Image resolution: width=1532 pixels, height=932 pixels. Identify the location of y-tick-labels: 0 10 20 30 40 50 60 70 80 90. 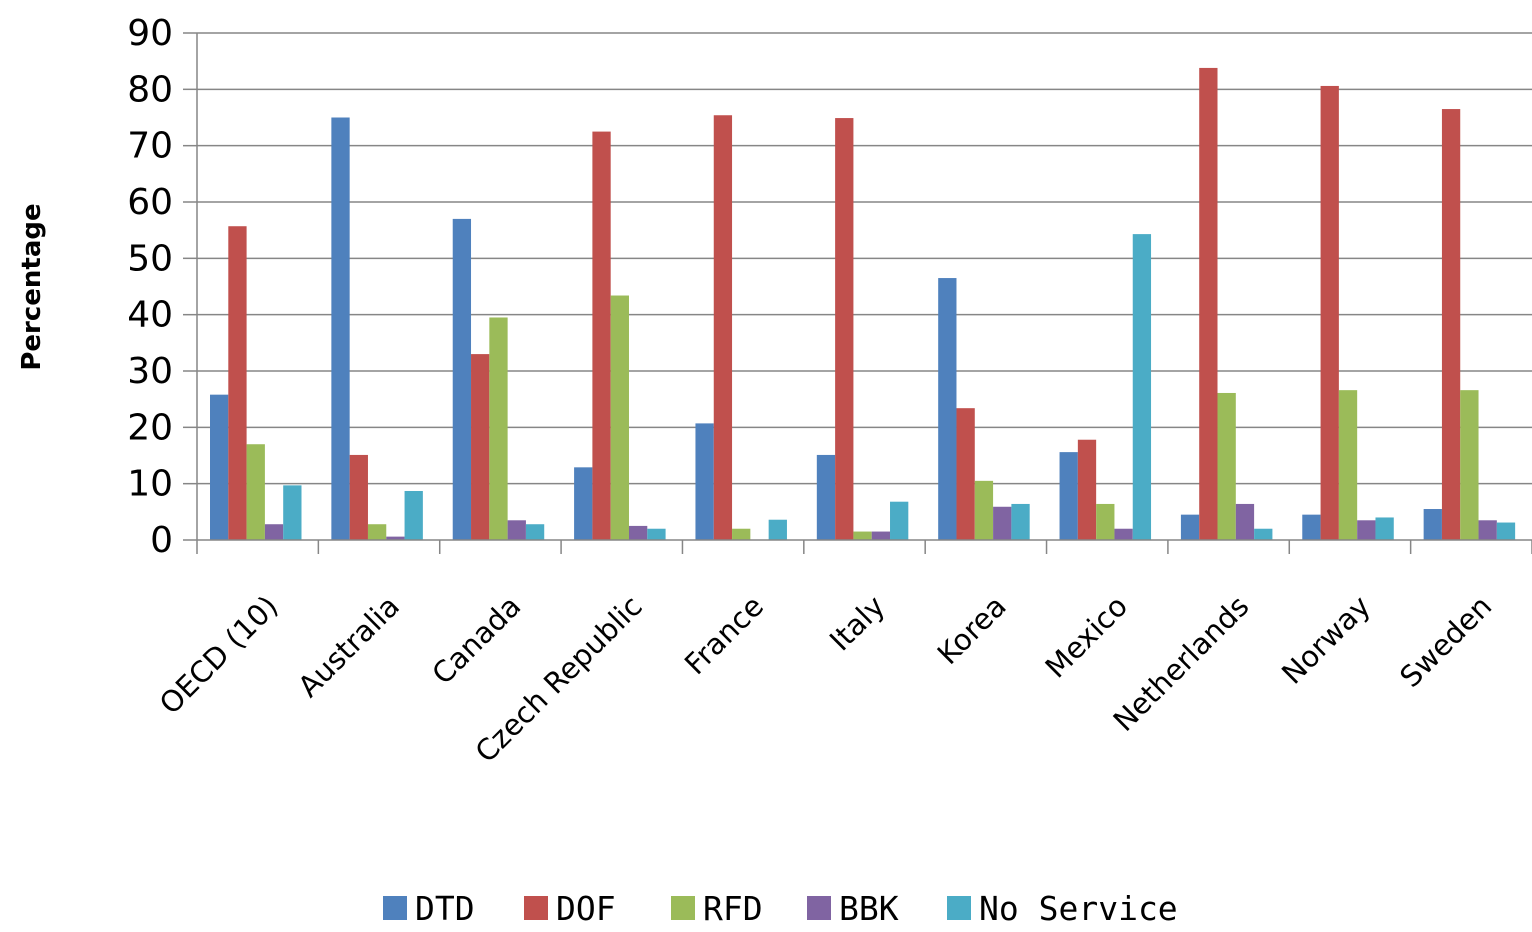
(150, 287).